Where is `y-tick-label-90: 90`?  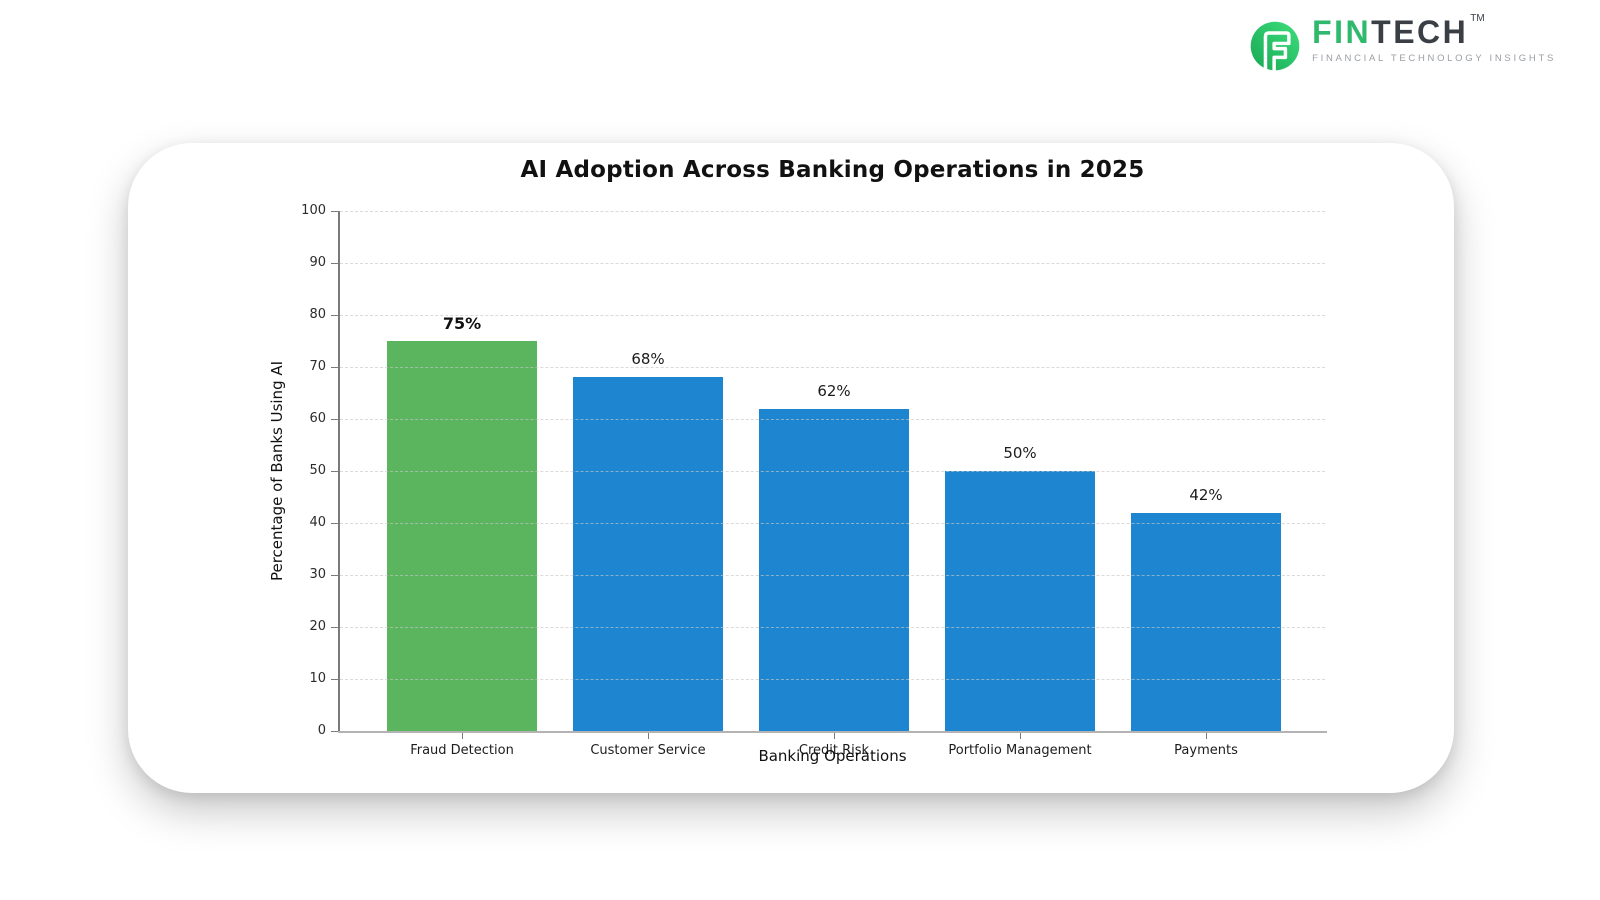
y-tick-label-90: 90 is located at coordinates (317, 262).